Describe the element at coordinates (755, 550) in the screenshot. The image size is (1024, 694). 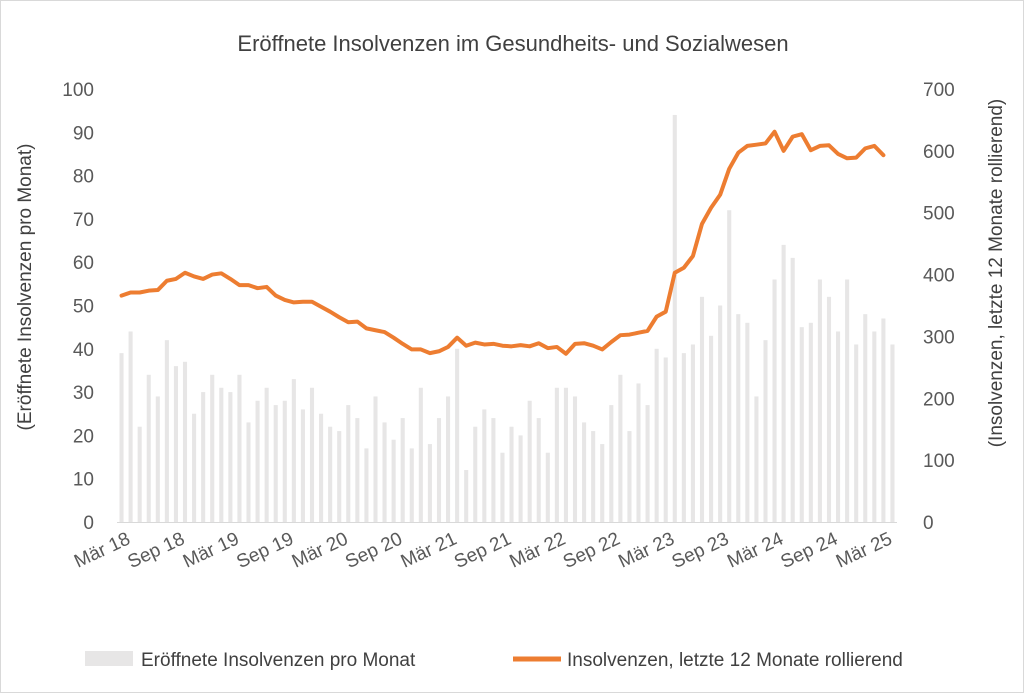
I see `x-tick-label: Mär 24` at that location.